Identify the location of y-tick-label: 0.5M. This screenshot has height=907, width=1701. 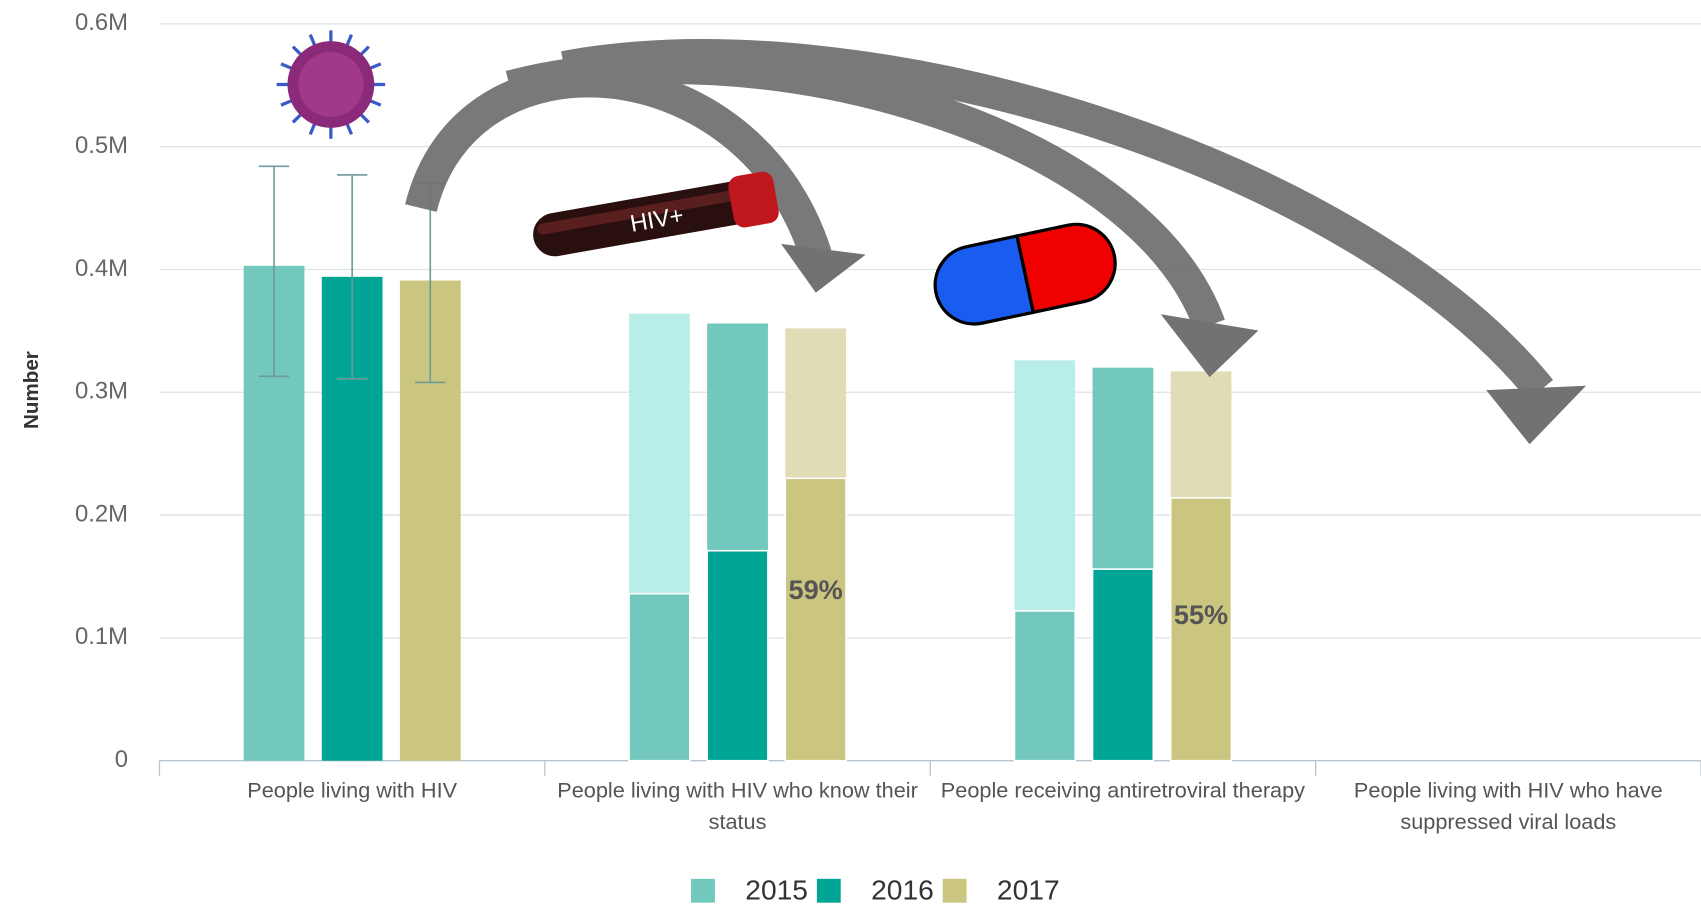
(101, 145).